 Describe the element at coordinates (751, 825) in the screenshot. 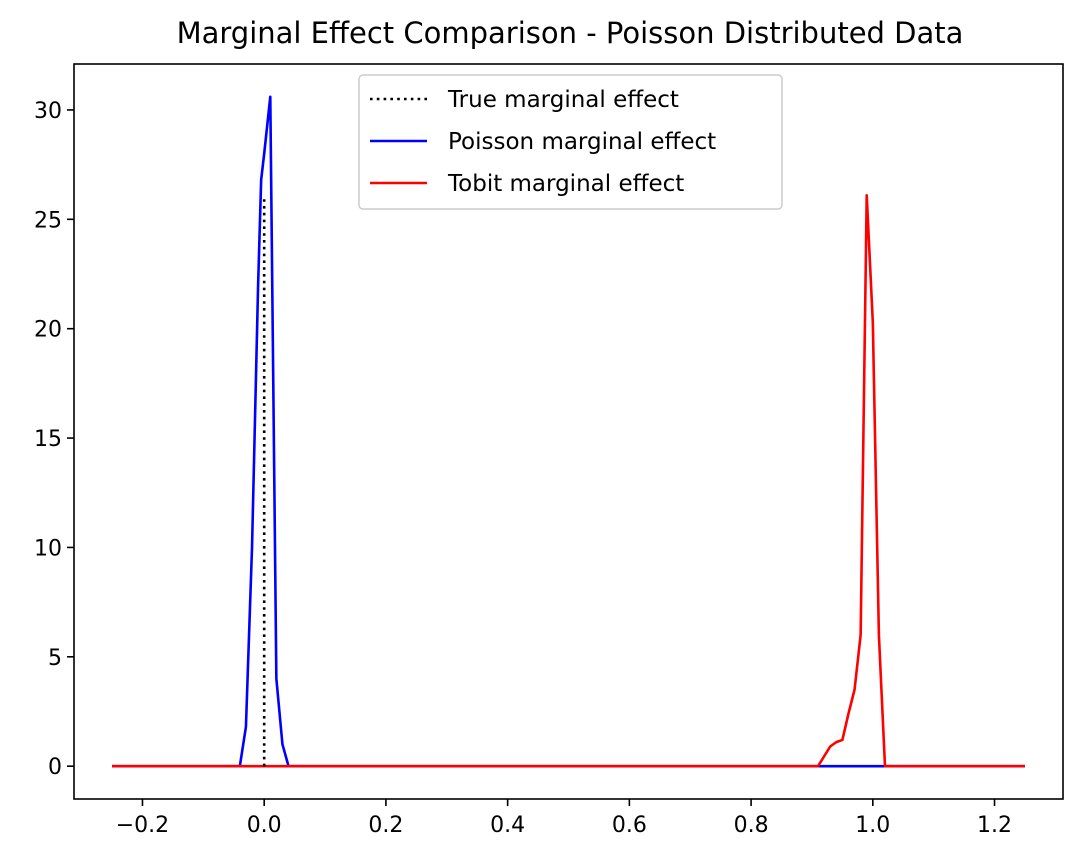

I see `x-tick-label: 0.8` at that location.